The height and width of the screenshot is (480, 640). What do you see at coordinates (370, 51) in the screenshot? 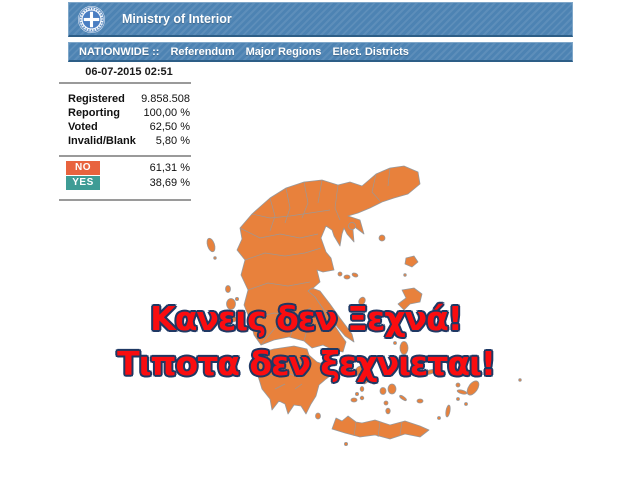
I see `nav-item-elect-districts: Elect. Districts` at bounding box center [370, 51].